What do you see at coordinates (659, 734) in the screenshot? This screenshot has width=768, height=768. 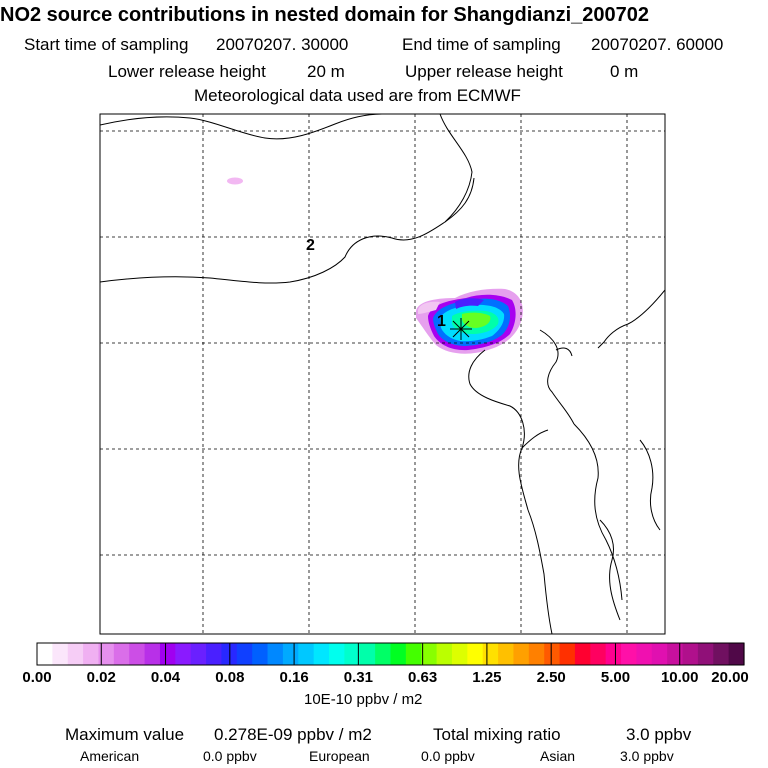 I see `total-mixing-value: 3.0 ppbv` at bounding box center [659, 734].